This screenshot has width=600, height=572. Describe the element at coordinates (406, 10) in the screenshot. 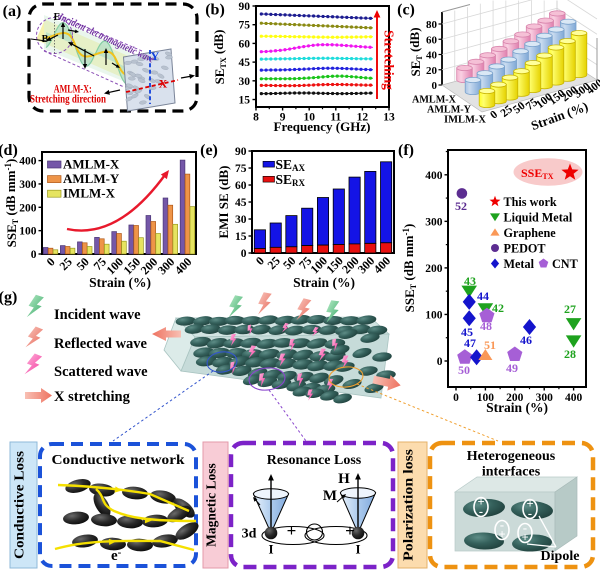

I see `svg-text: (c)` at that location.